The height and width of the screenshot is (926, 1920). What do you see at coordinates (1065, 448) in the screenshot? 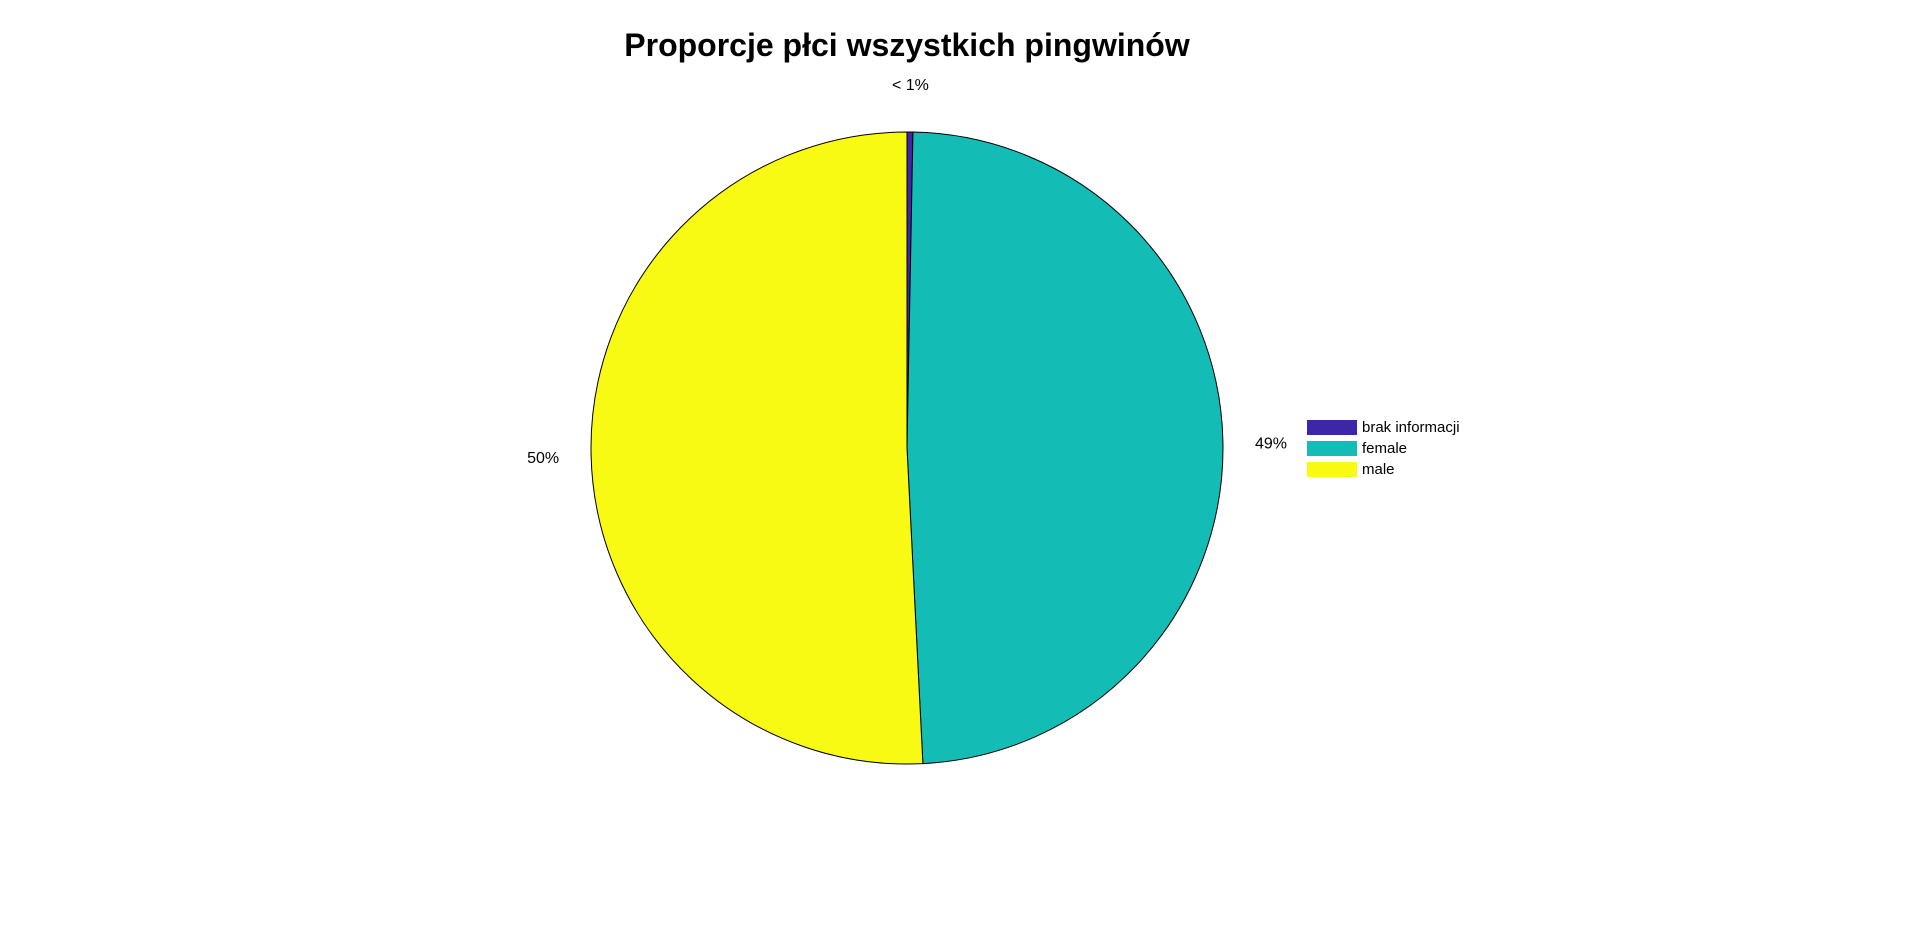
I see `pie-slice-female` at bounding box center [1065, 448].